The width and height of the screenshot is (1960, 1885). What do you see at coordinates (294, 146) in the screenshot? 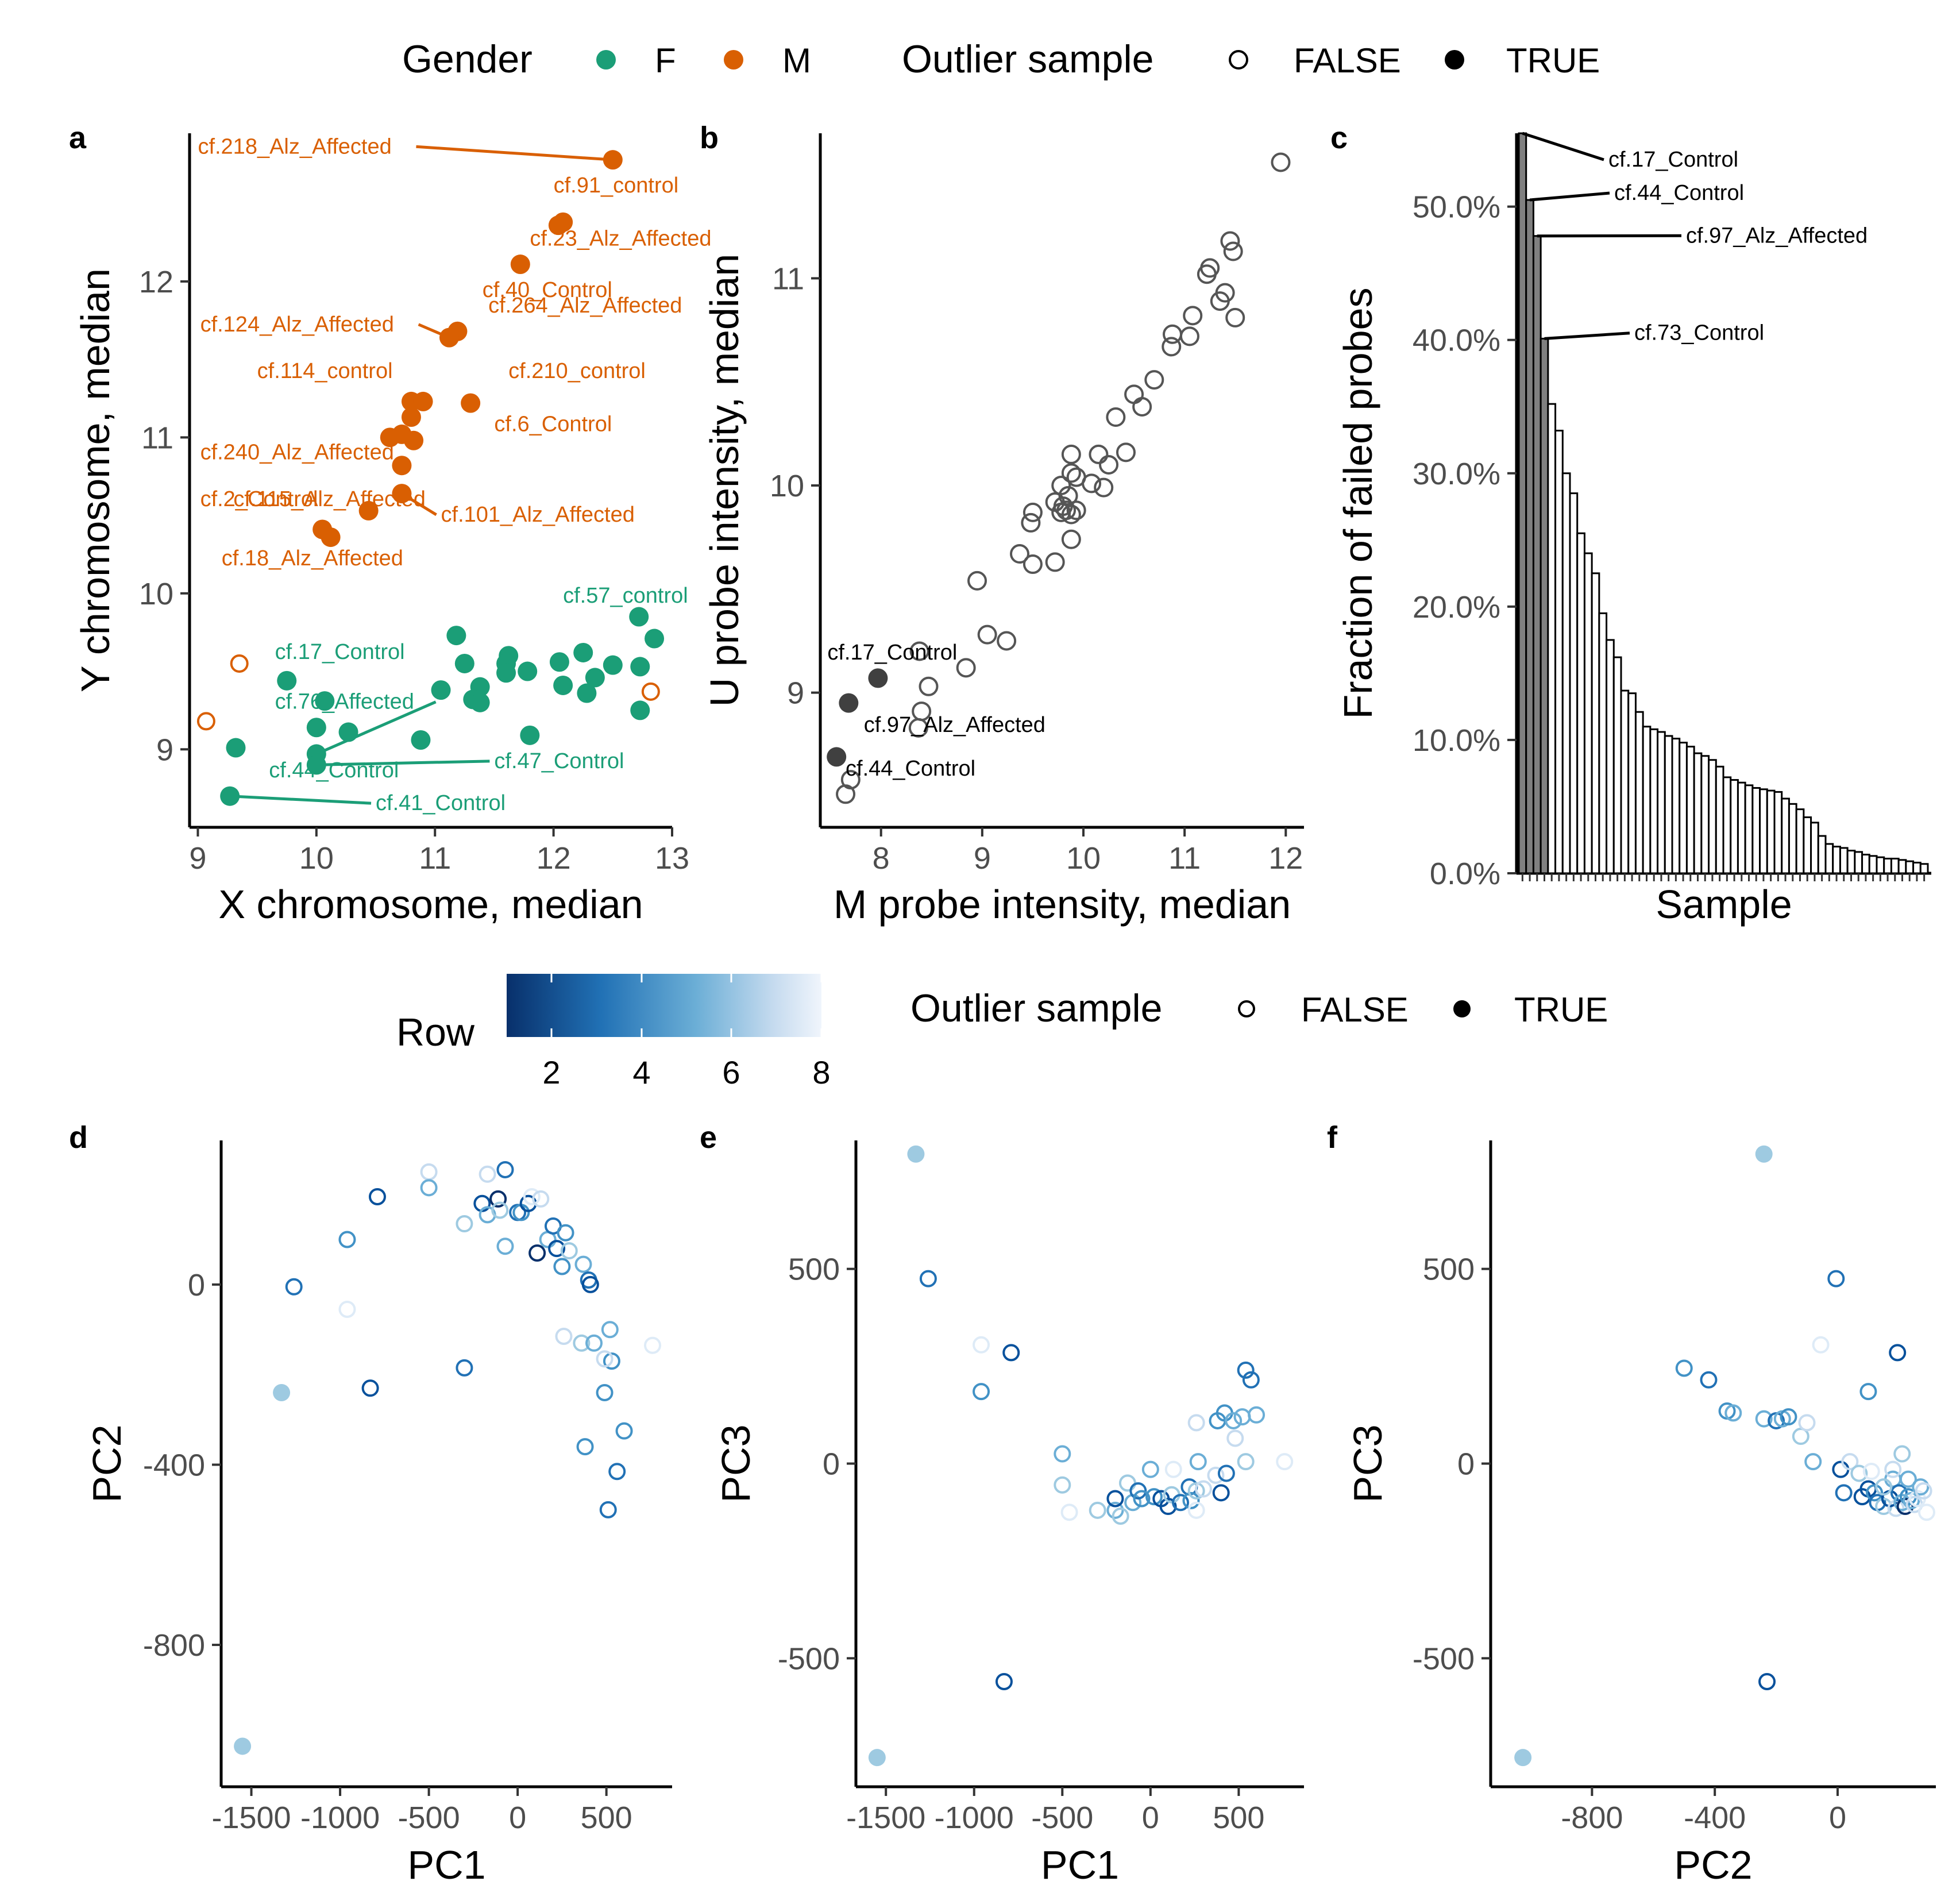
I see `point-label: cf.218_Alz_Affected` at bounding box center [294, 146].